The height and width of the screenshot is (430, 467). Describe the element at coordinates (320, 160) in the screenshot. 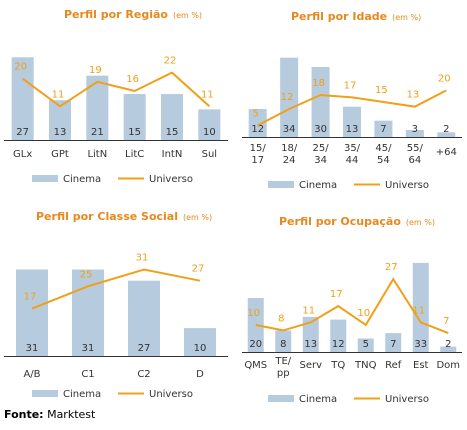

I see `category-label-line: 34` at that location.